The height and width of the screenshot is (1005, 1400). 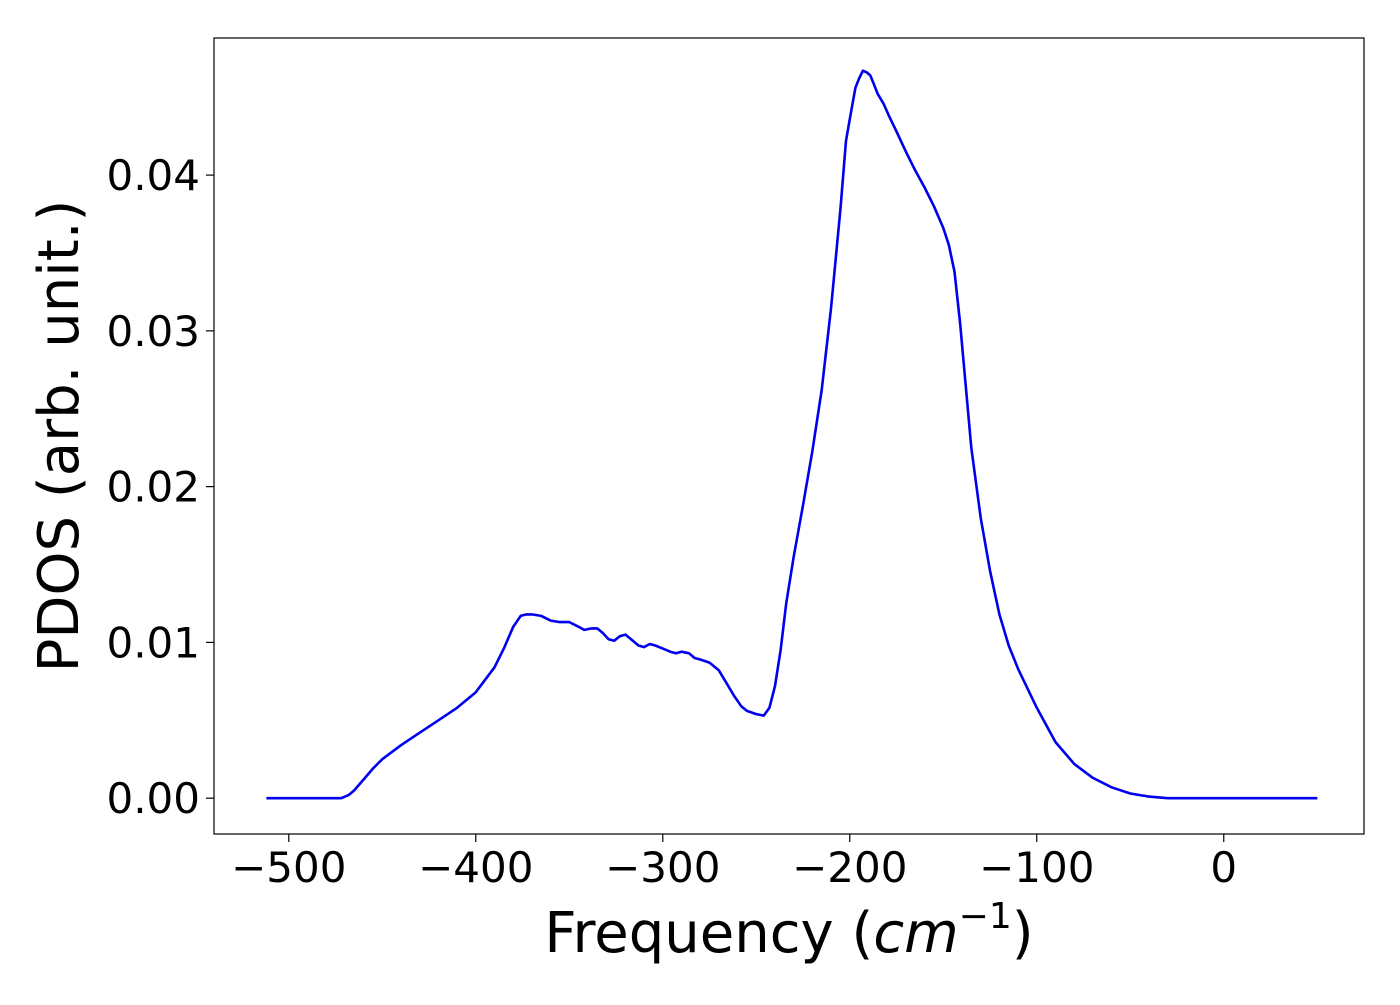 What do you see at coordinates (153, 642) in the screenshot?
I see `y-tick-label: 0.01` at bounding box center [153, 642].